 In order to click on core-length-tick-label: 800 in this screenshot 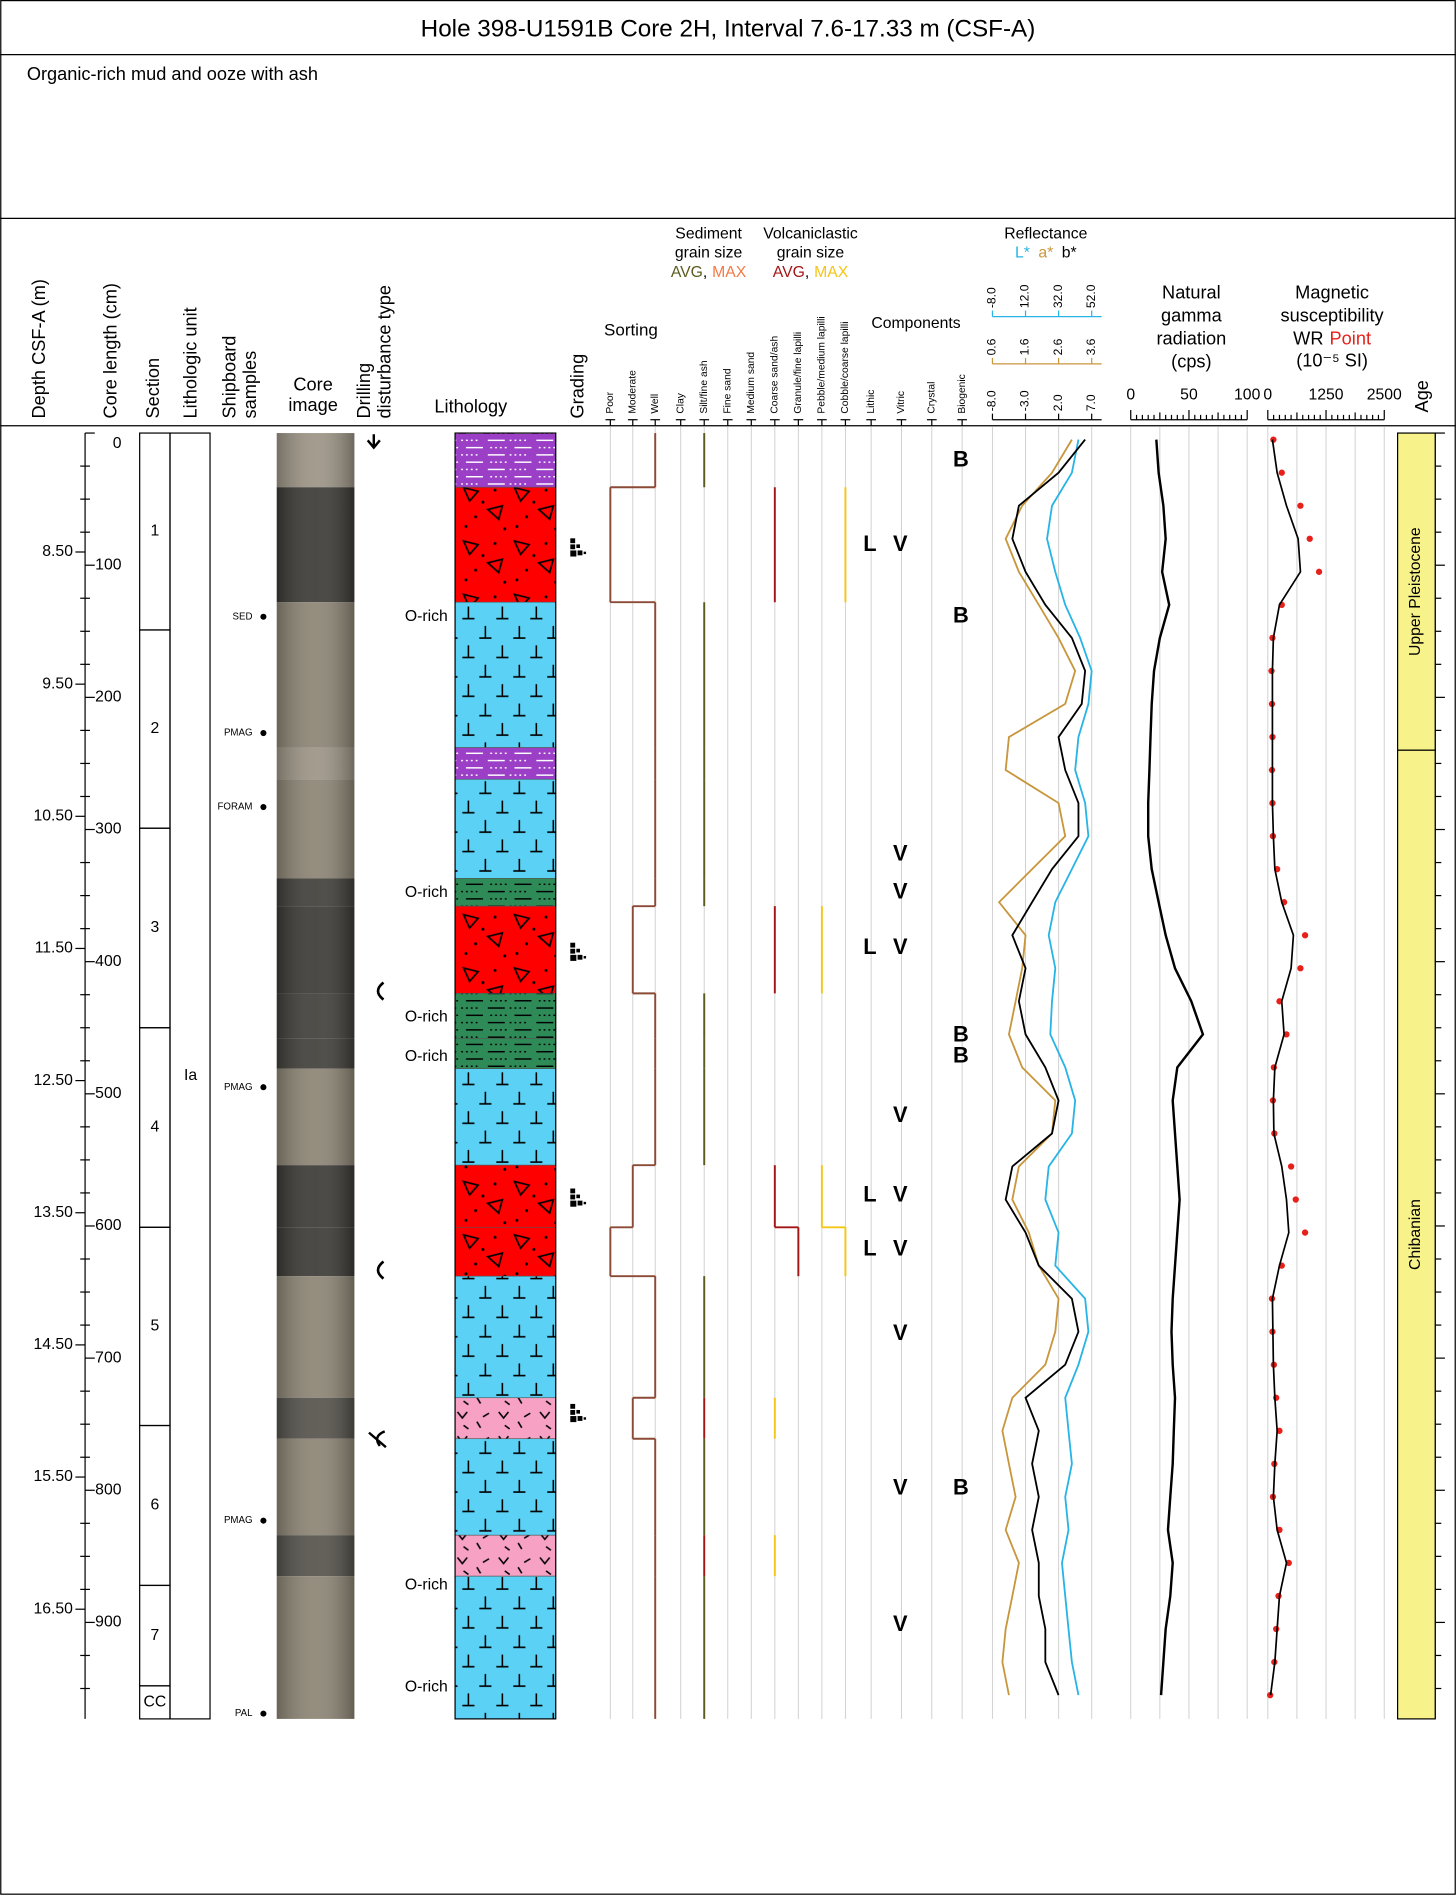, I will do `click(108, 1489)`.